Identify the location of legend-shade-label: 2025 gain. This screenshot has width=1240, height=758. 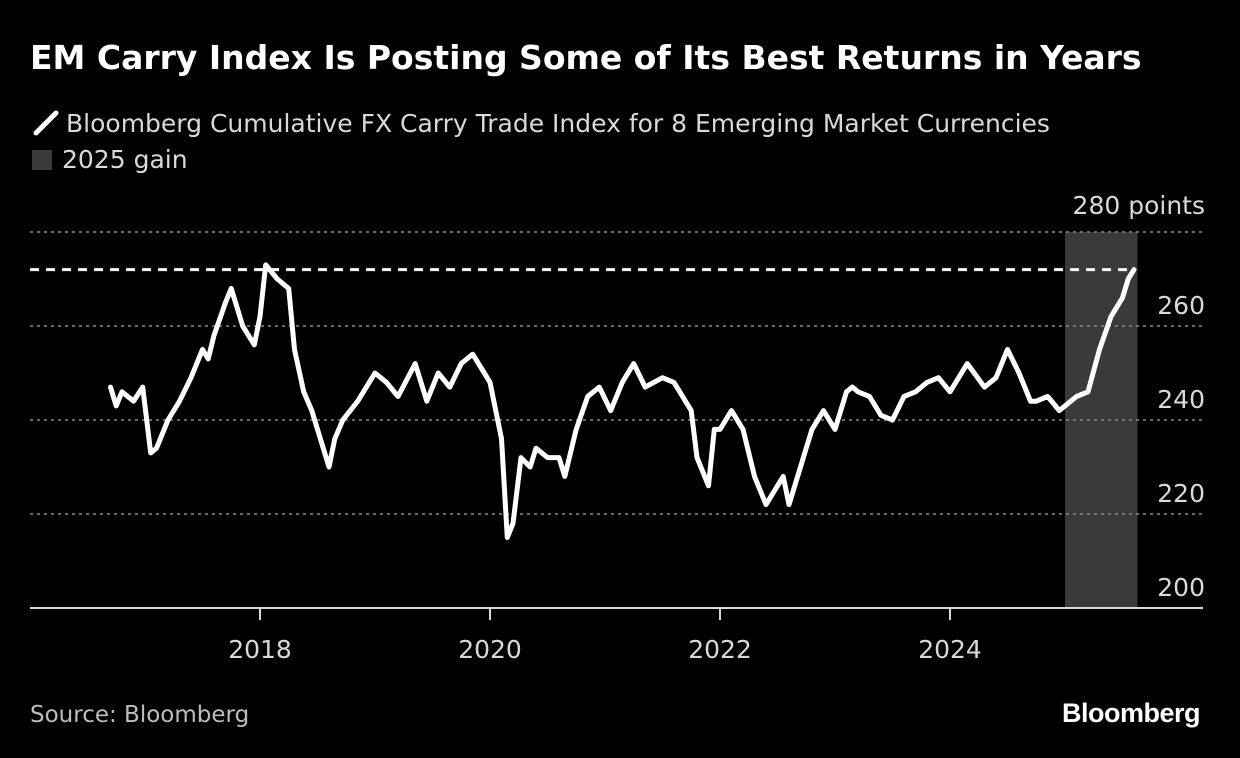
(125, 159).